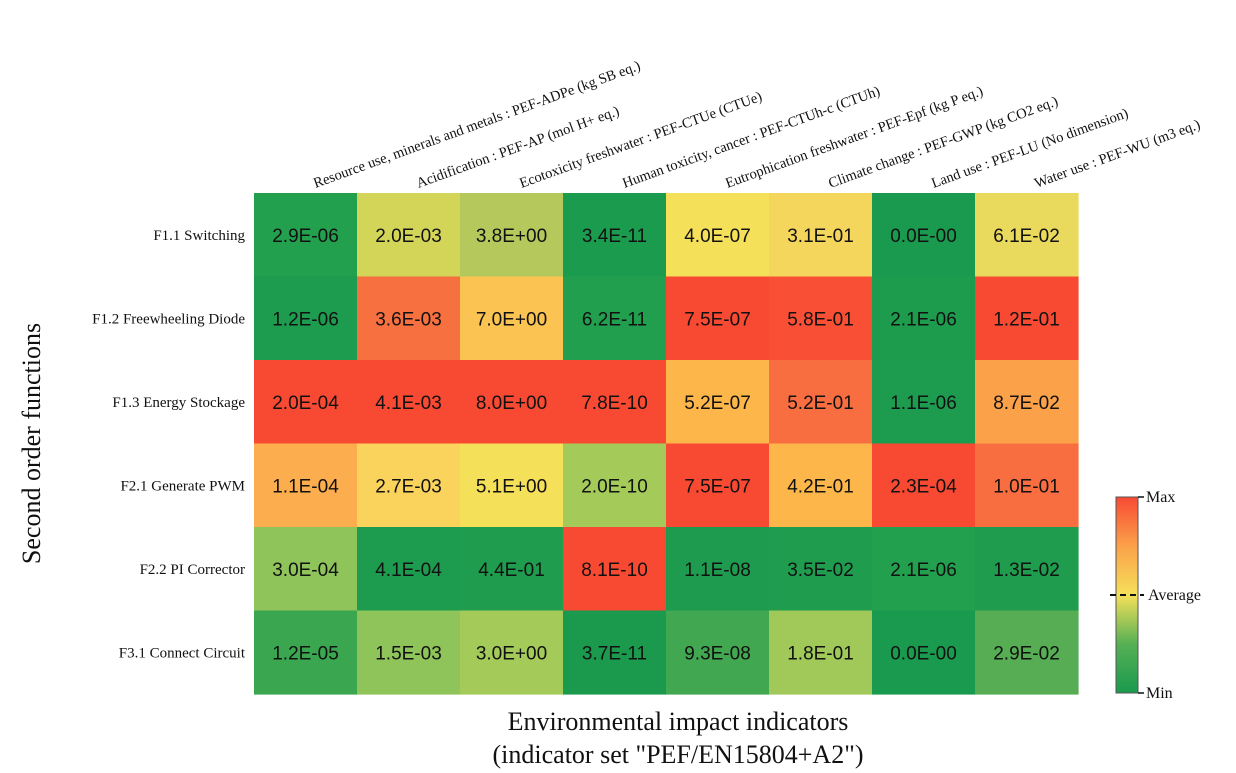 The height and width of the screenshot is (773, 1236). What do you see at coordinates (192, 570) in the screenshot?
I see `row-label: F2.2 PI Corrector` at bounding box center [192, 570].